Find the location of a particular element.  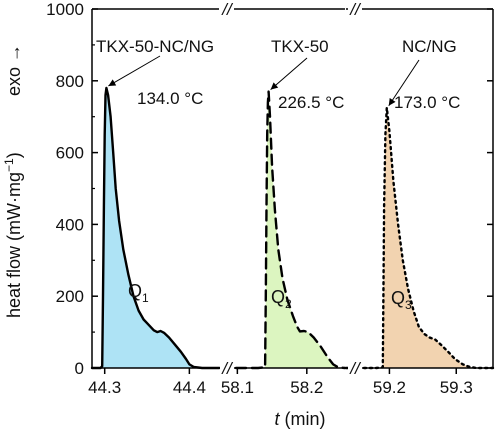

y-tick-label: 1000 is located at coordinates (65, 9).